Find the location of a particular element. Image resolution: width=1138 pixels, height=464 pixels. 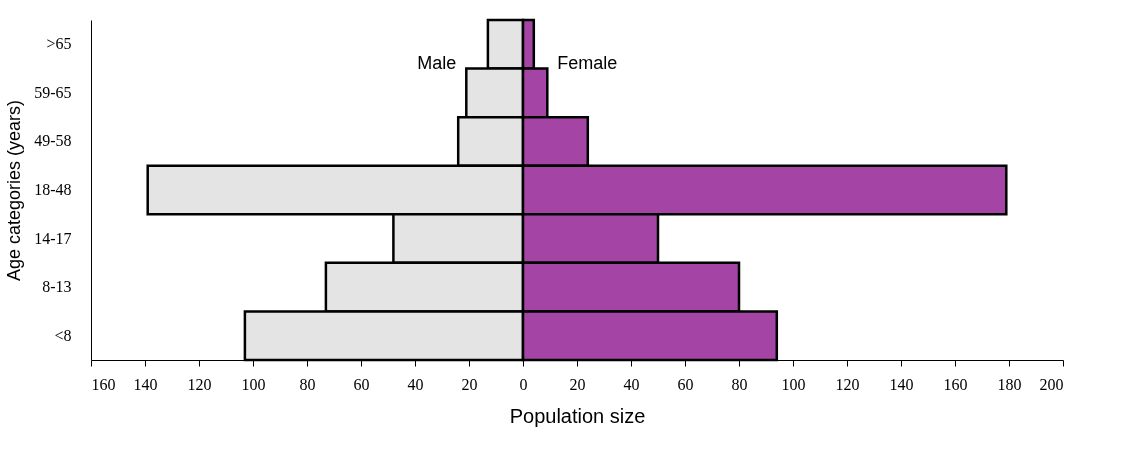

series-label: Female is located at coordinates (587, 62).